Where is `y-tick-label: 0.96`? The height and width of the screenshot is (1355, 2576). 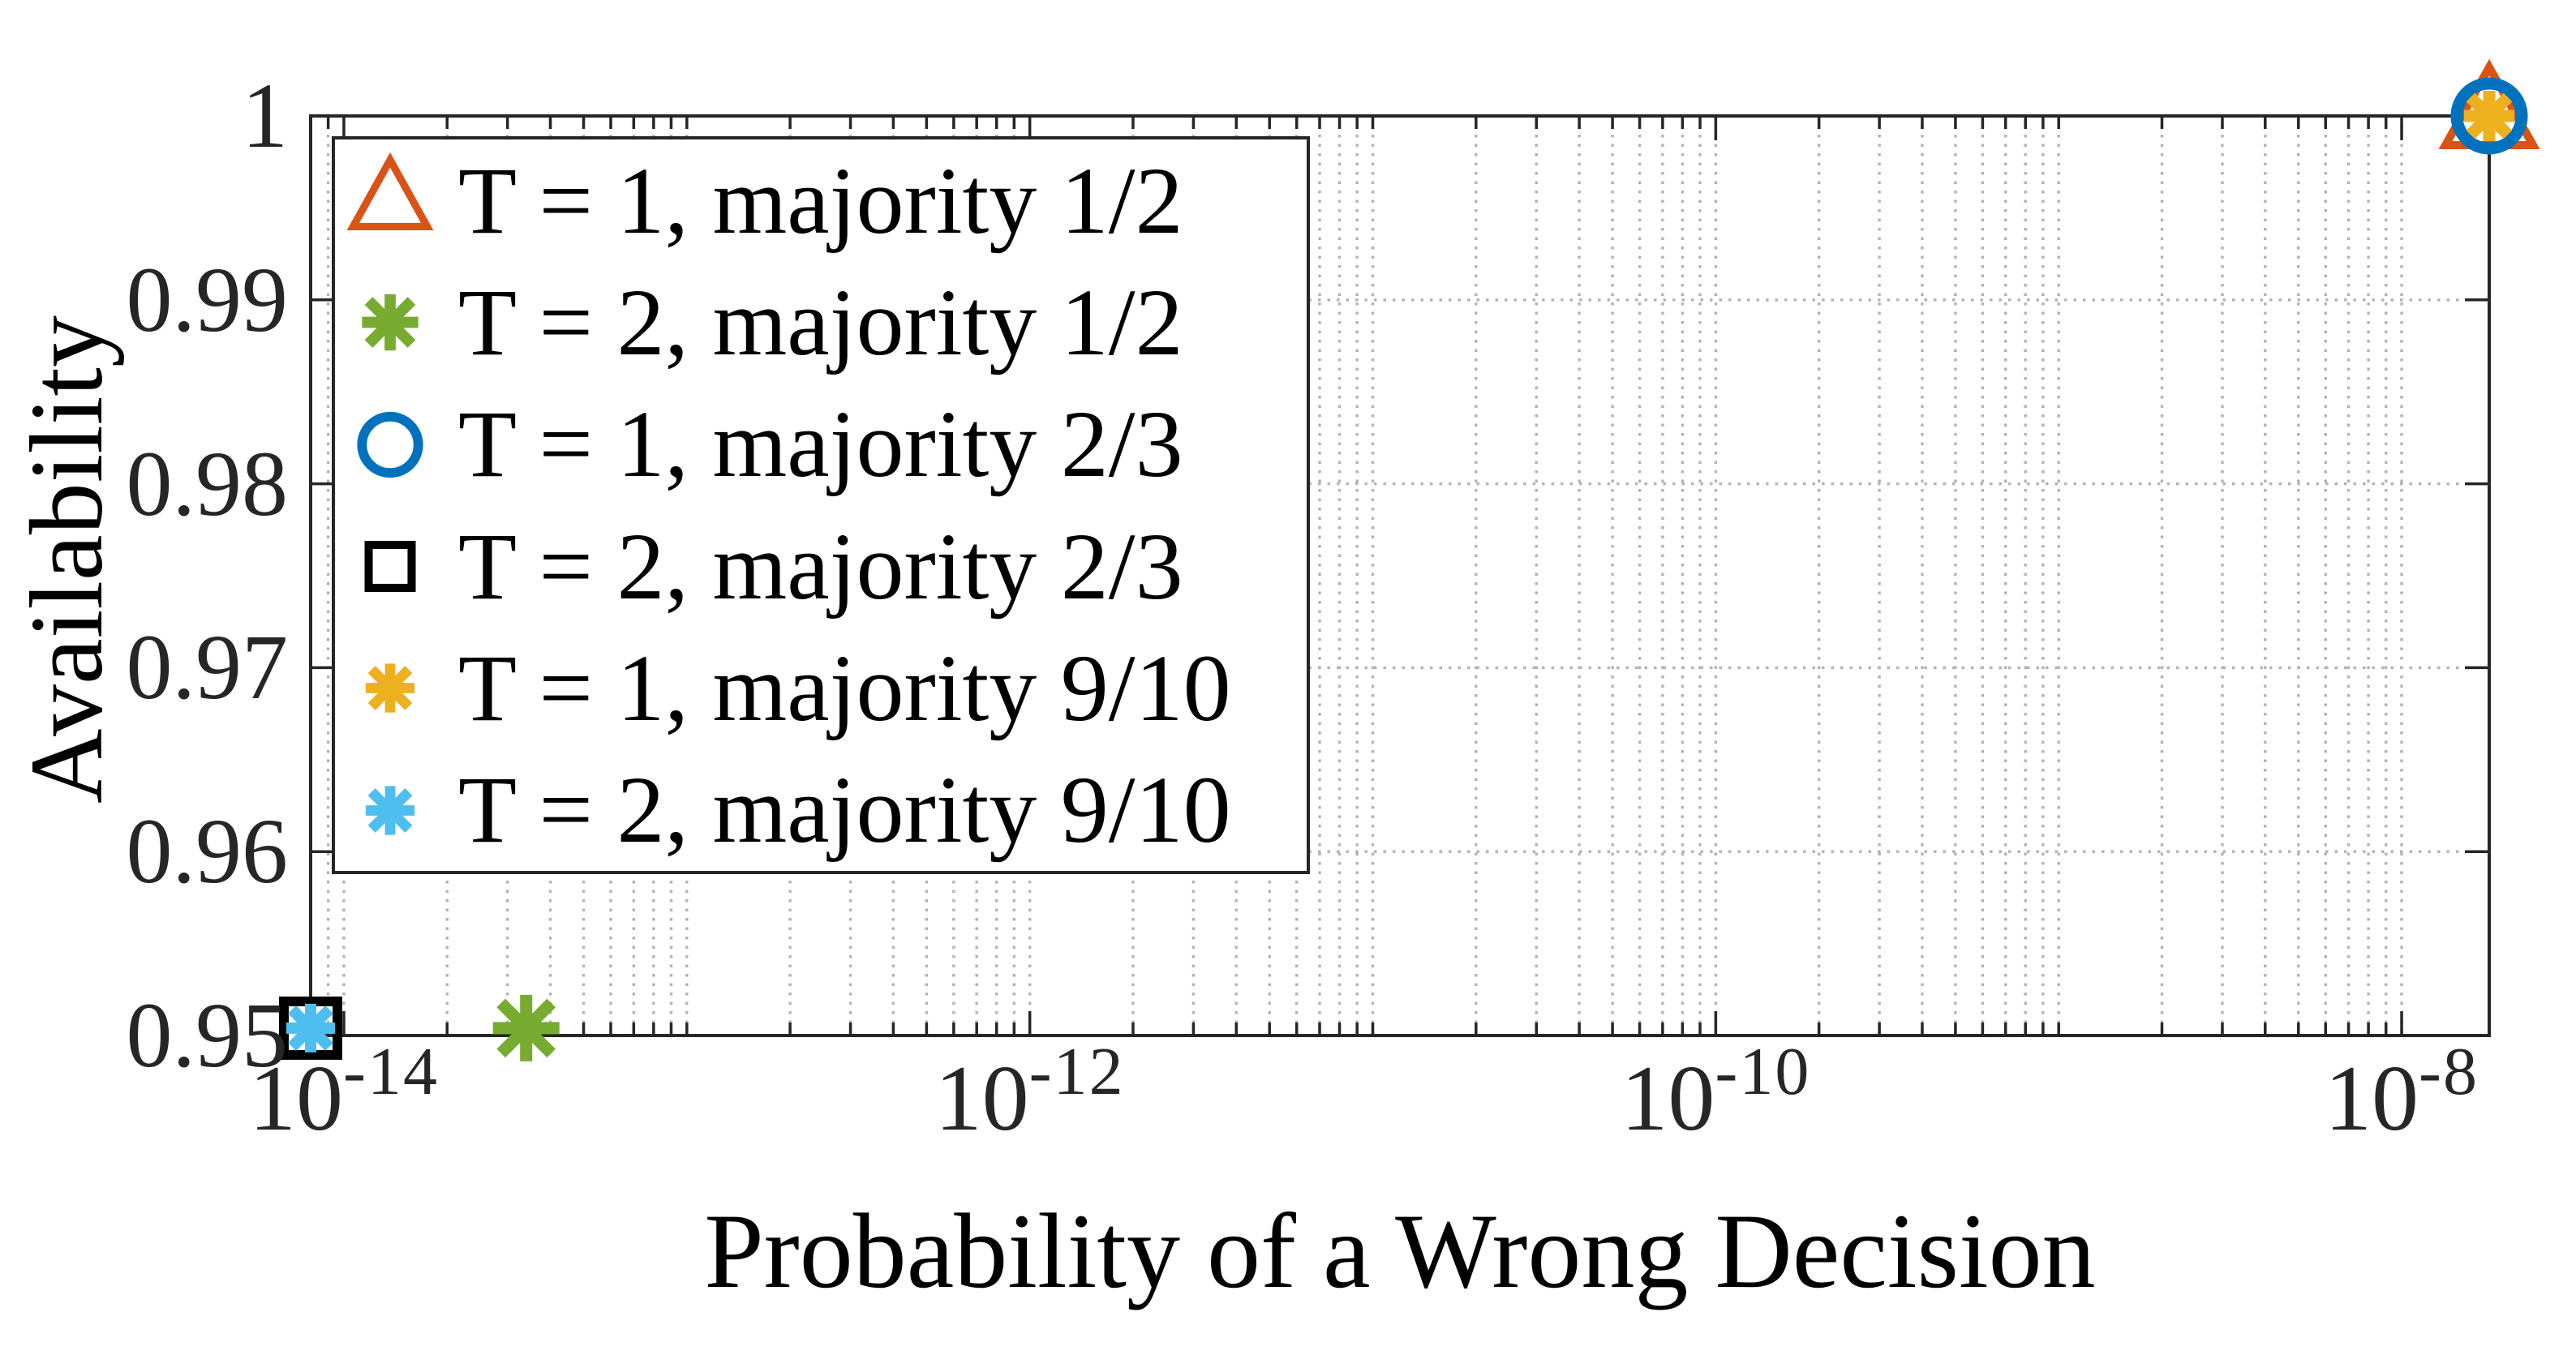
y-tick-label: 0.96 is located at coordinates (207, 851).